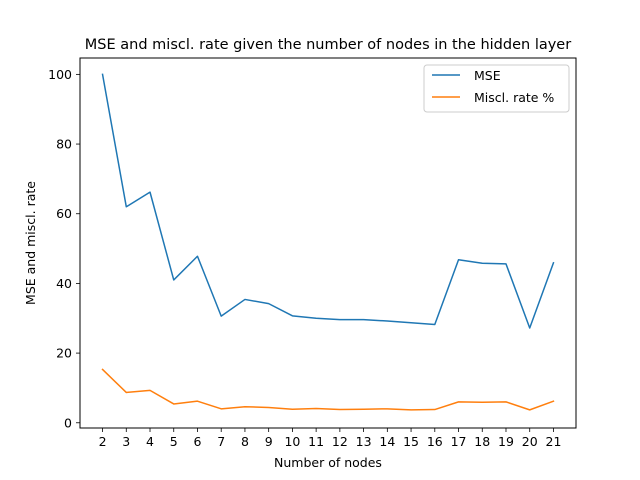 The width and height of the screenshot is (640, 480). Describe the element at coordinates (459, 441) in the screenshot. I see `x-tick-label: 17` at that location.